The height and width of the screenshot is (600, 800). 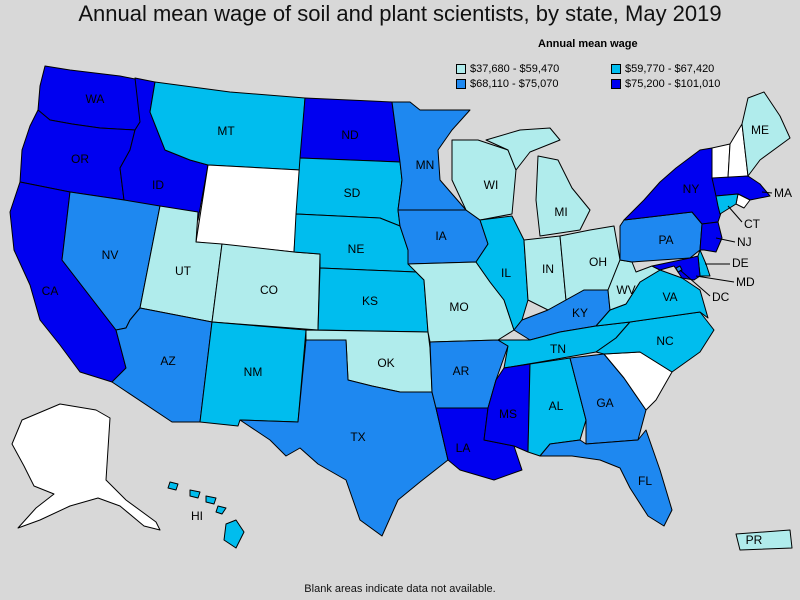 I want to click on legend-label-bin-1: $59,770 - $67,420, so click(x=670, y=69).